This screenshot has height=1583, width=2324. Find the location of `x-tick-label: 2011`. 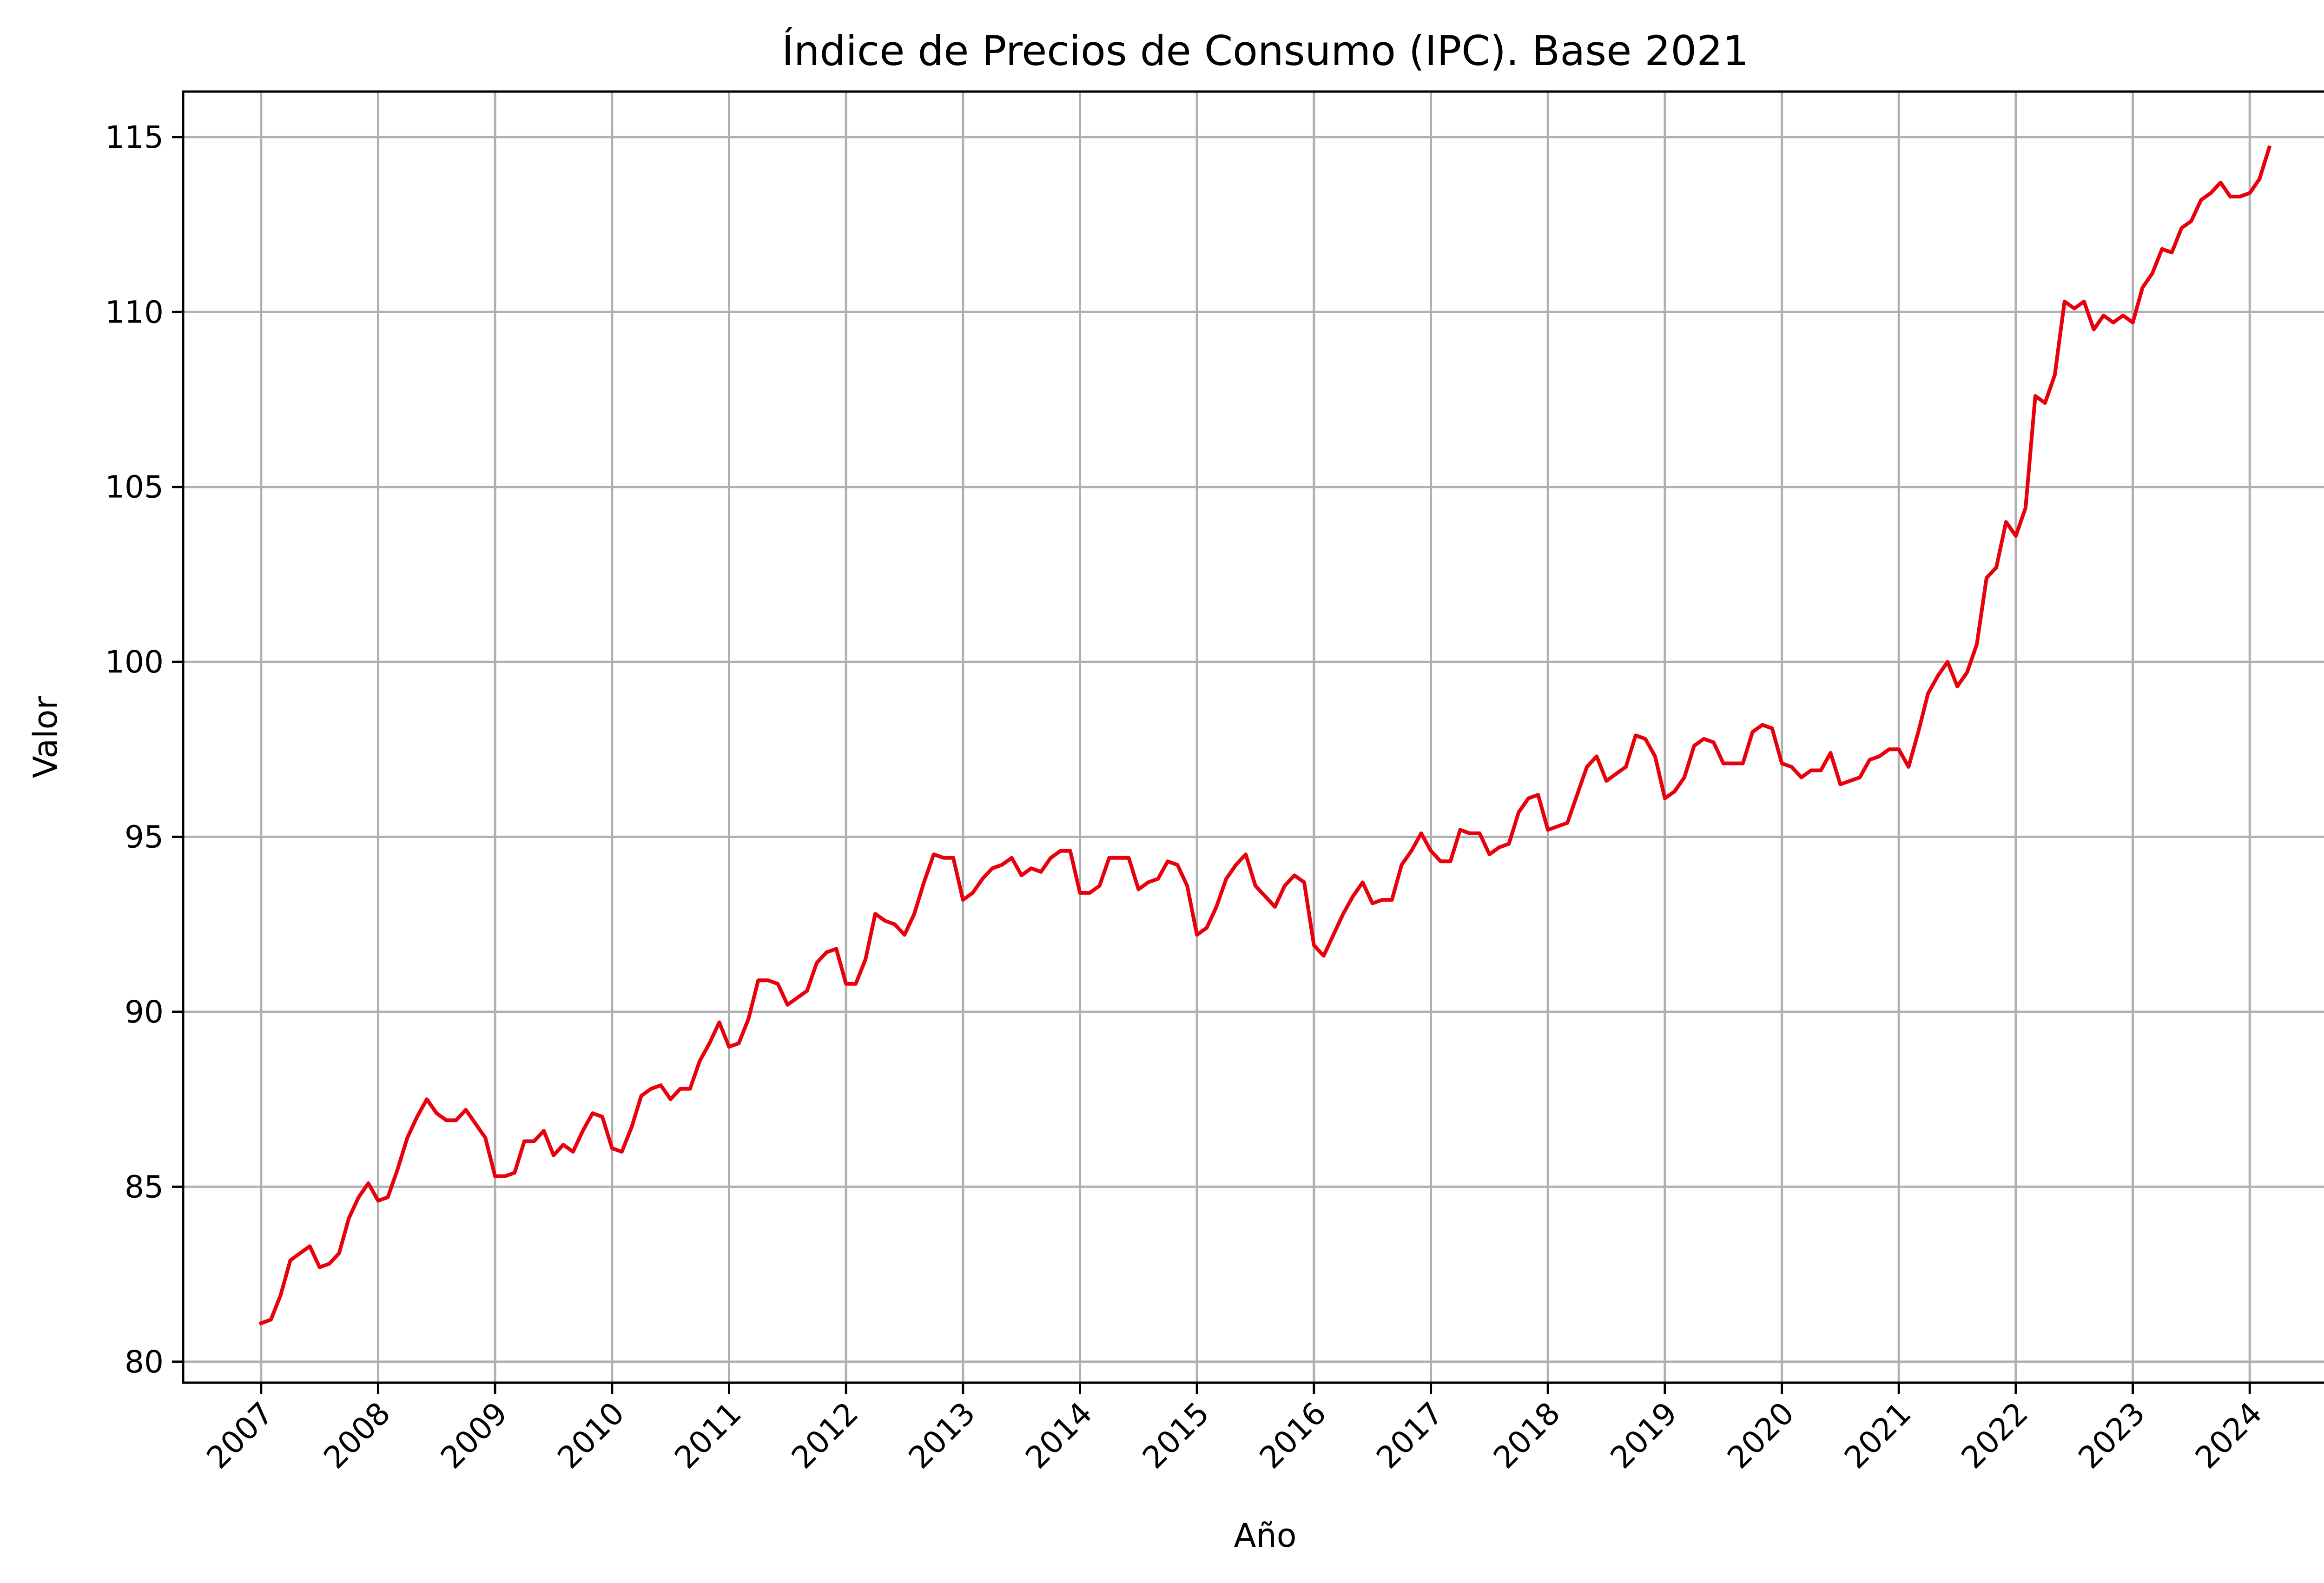

x-tick-label: 2011 is located at coordinates (708, 1435).